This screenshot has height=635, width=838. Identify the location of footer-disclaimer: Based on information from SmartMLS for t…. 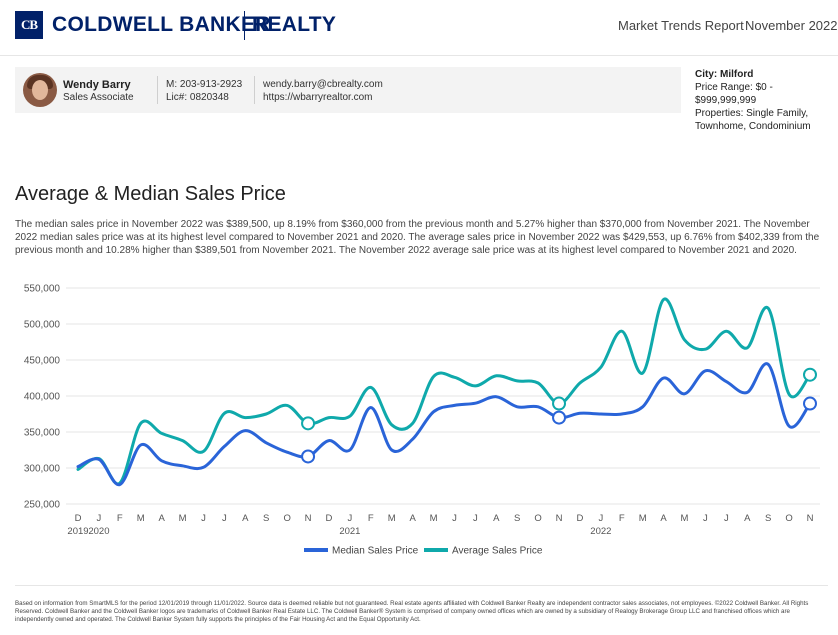
(421, 604).